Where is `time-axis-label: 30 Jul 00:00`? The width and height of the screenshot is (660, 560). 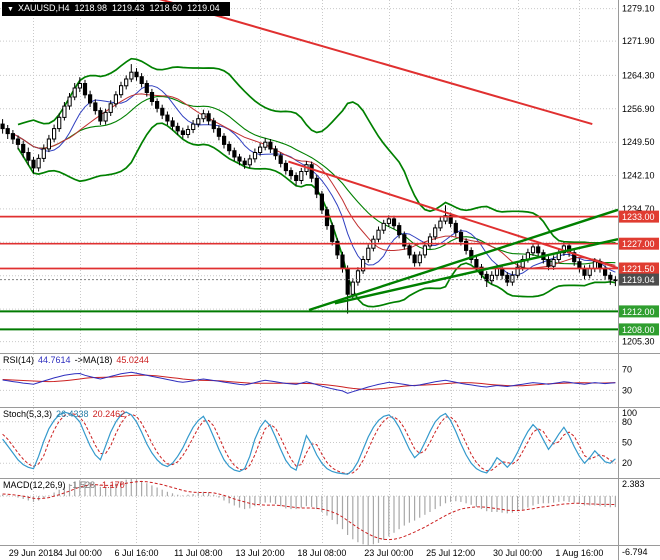 time-axis-label: 30 Jul 00:00 is located at coordinates (517, 553).